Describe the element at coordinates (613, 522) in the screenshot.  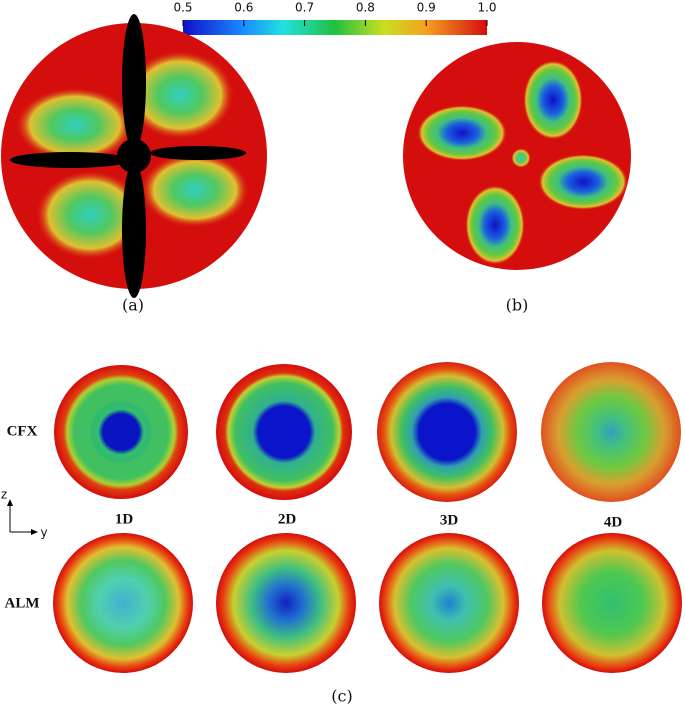
I see `distance-label: 4D` at that location.